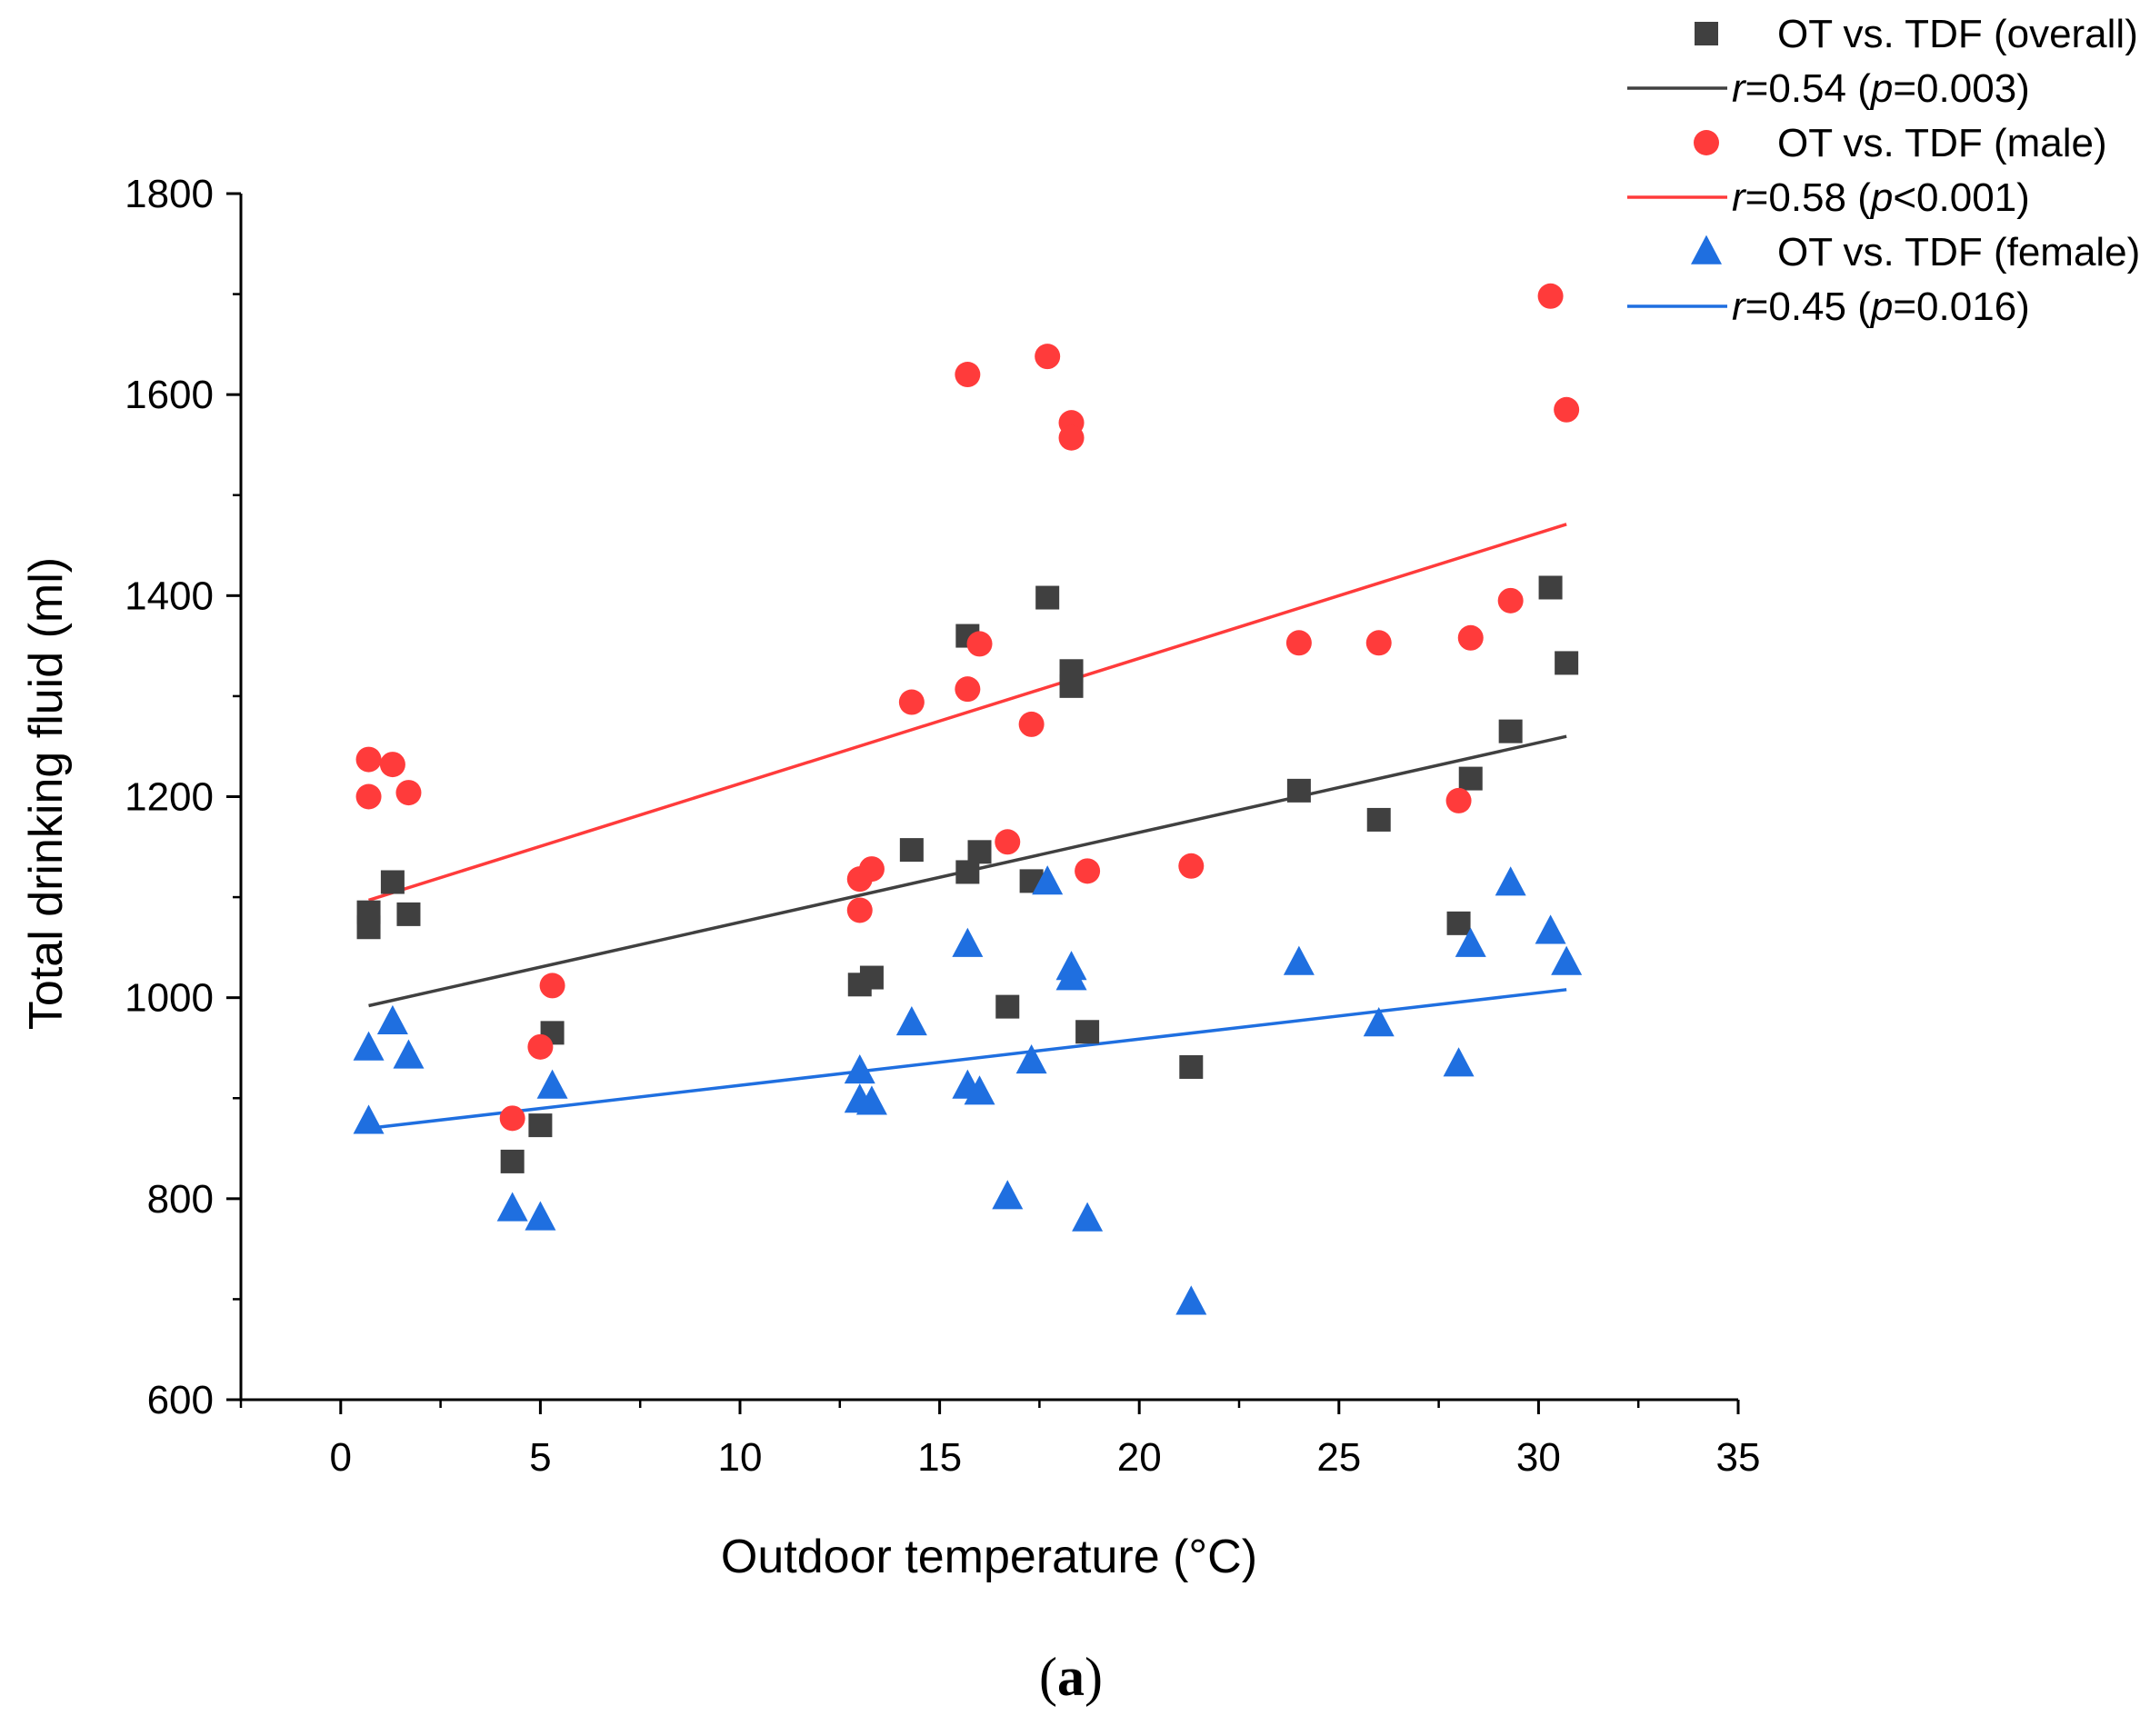 This screenshot has width=2150, height=1736. Describe the element at coordinates (1338, 1458) in the screenshot. I see `x-tick-label: 25` at that location.